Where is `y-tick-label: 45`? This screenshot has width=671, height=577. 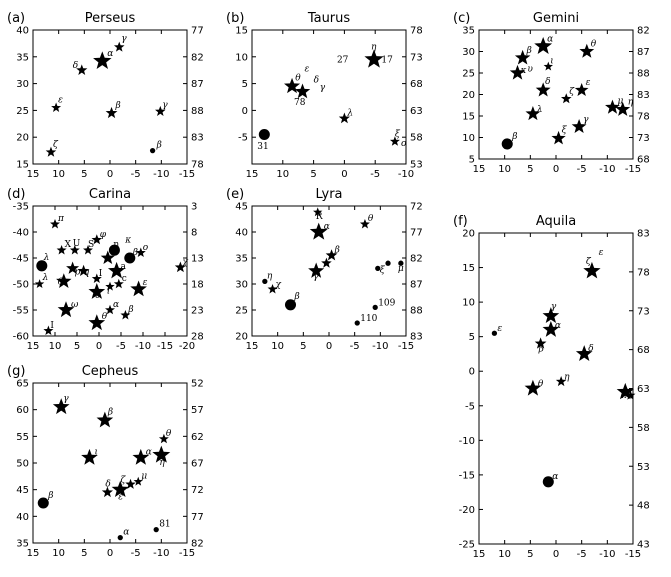
y-tick-label: 45 is located at coordinates (241, 207).